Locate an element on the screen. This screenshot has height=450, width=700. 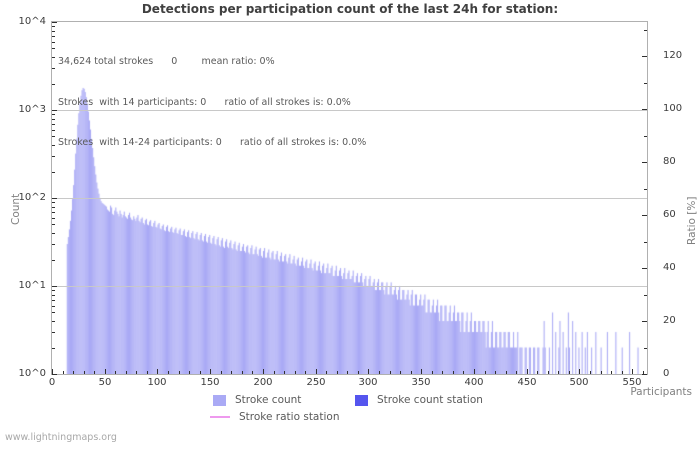
x-tick-label: 200 is located at coordinates (263, 382).